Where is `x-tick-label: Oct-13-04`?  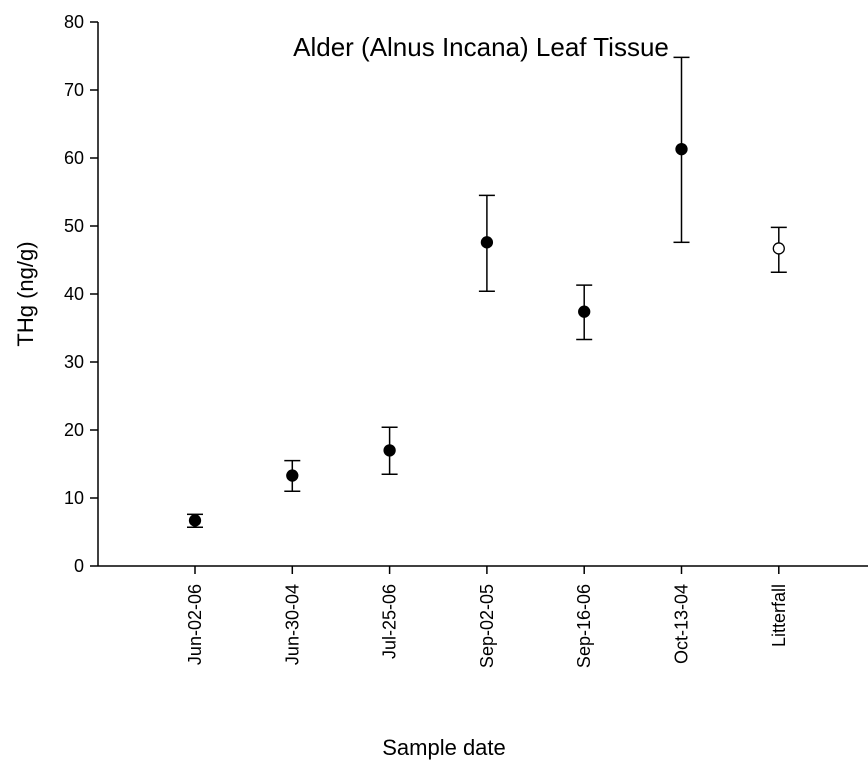
x-tick-label: Oct-13-04 is located at coordinates (682, 624).